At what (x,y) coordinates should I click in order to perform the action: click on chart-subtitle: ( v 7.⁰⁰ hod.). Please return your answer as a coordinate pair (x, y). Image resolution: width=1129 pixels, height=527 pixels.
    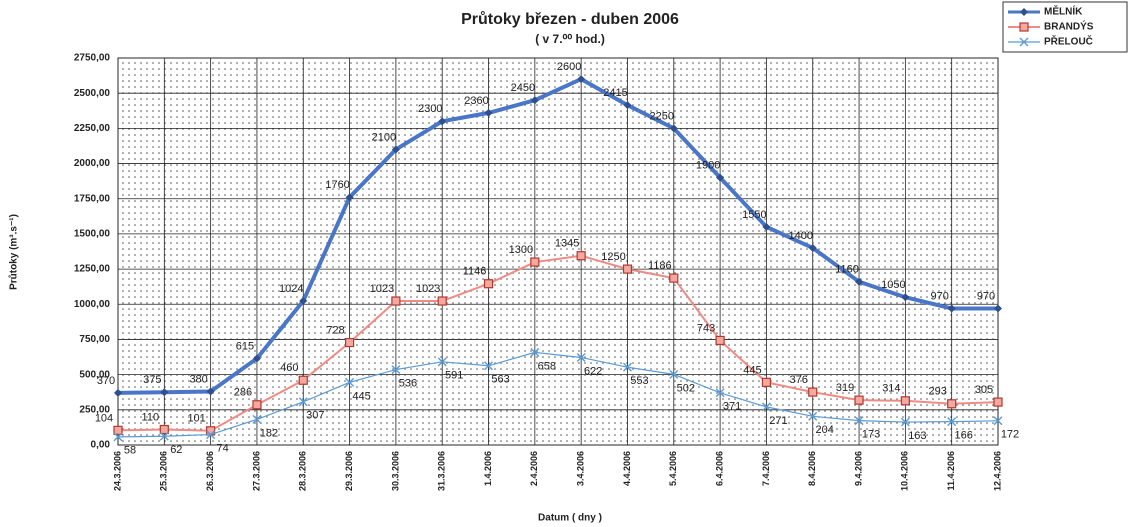
    Looking at the image, I should click on (570, 39).